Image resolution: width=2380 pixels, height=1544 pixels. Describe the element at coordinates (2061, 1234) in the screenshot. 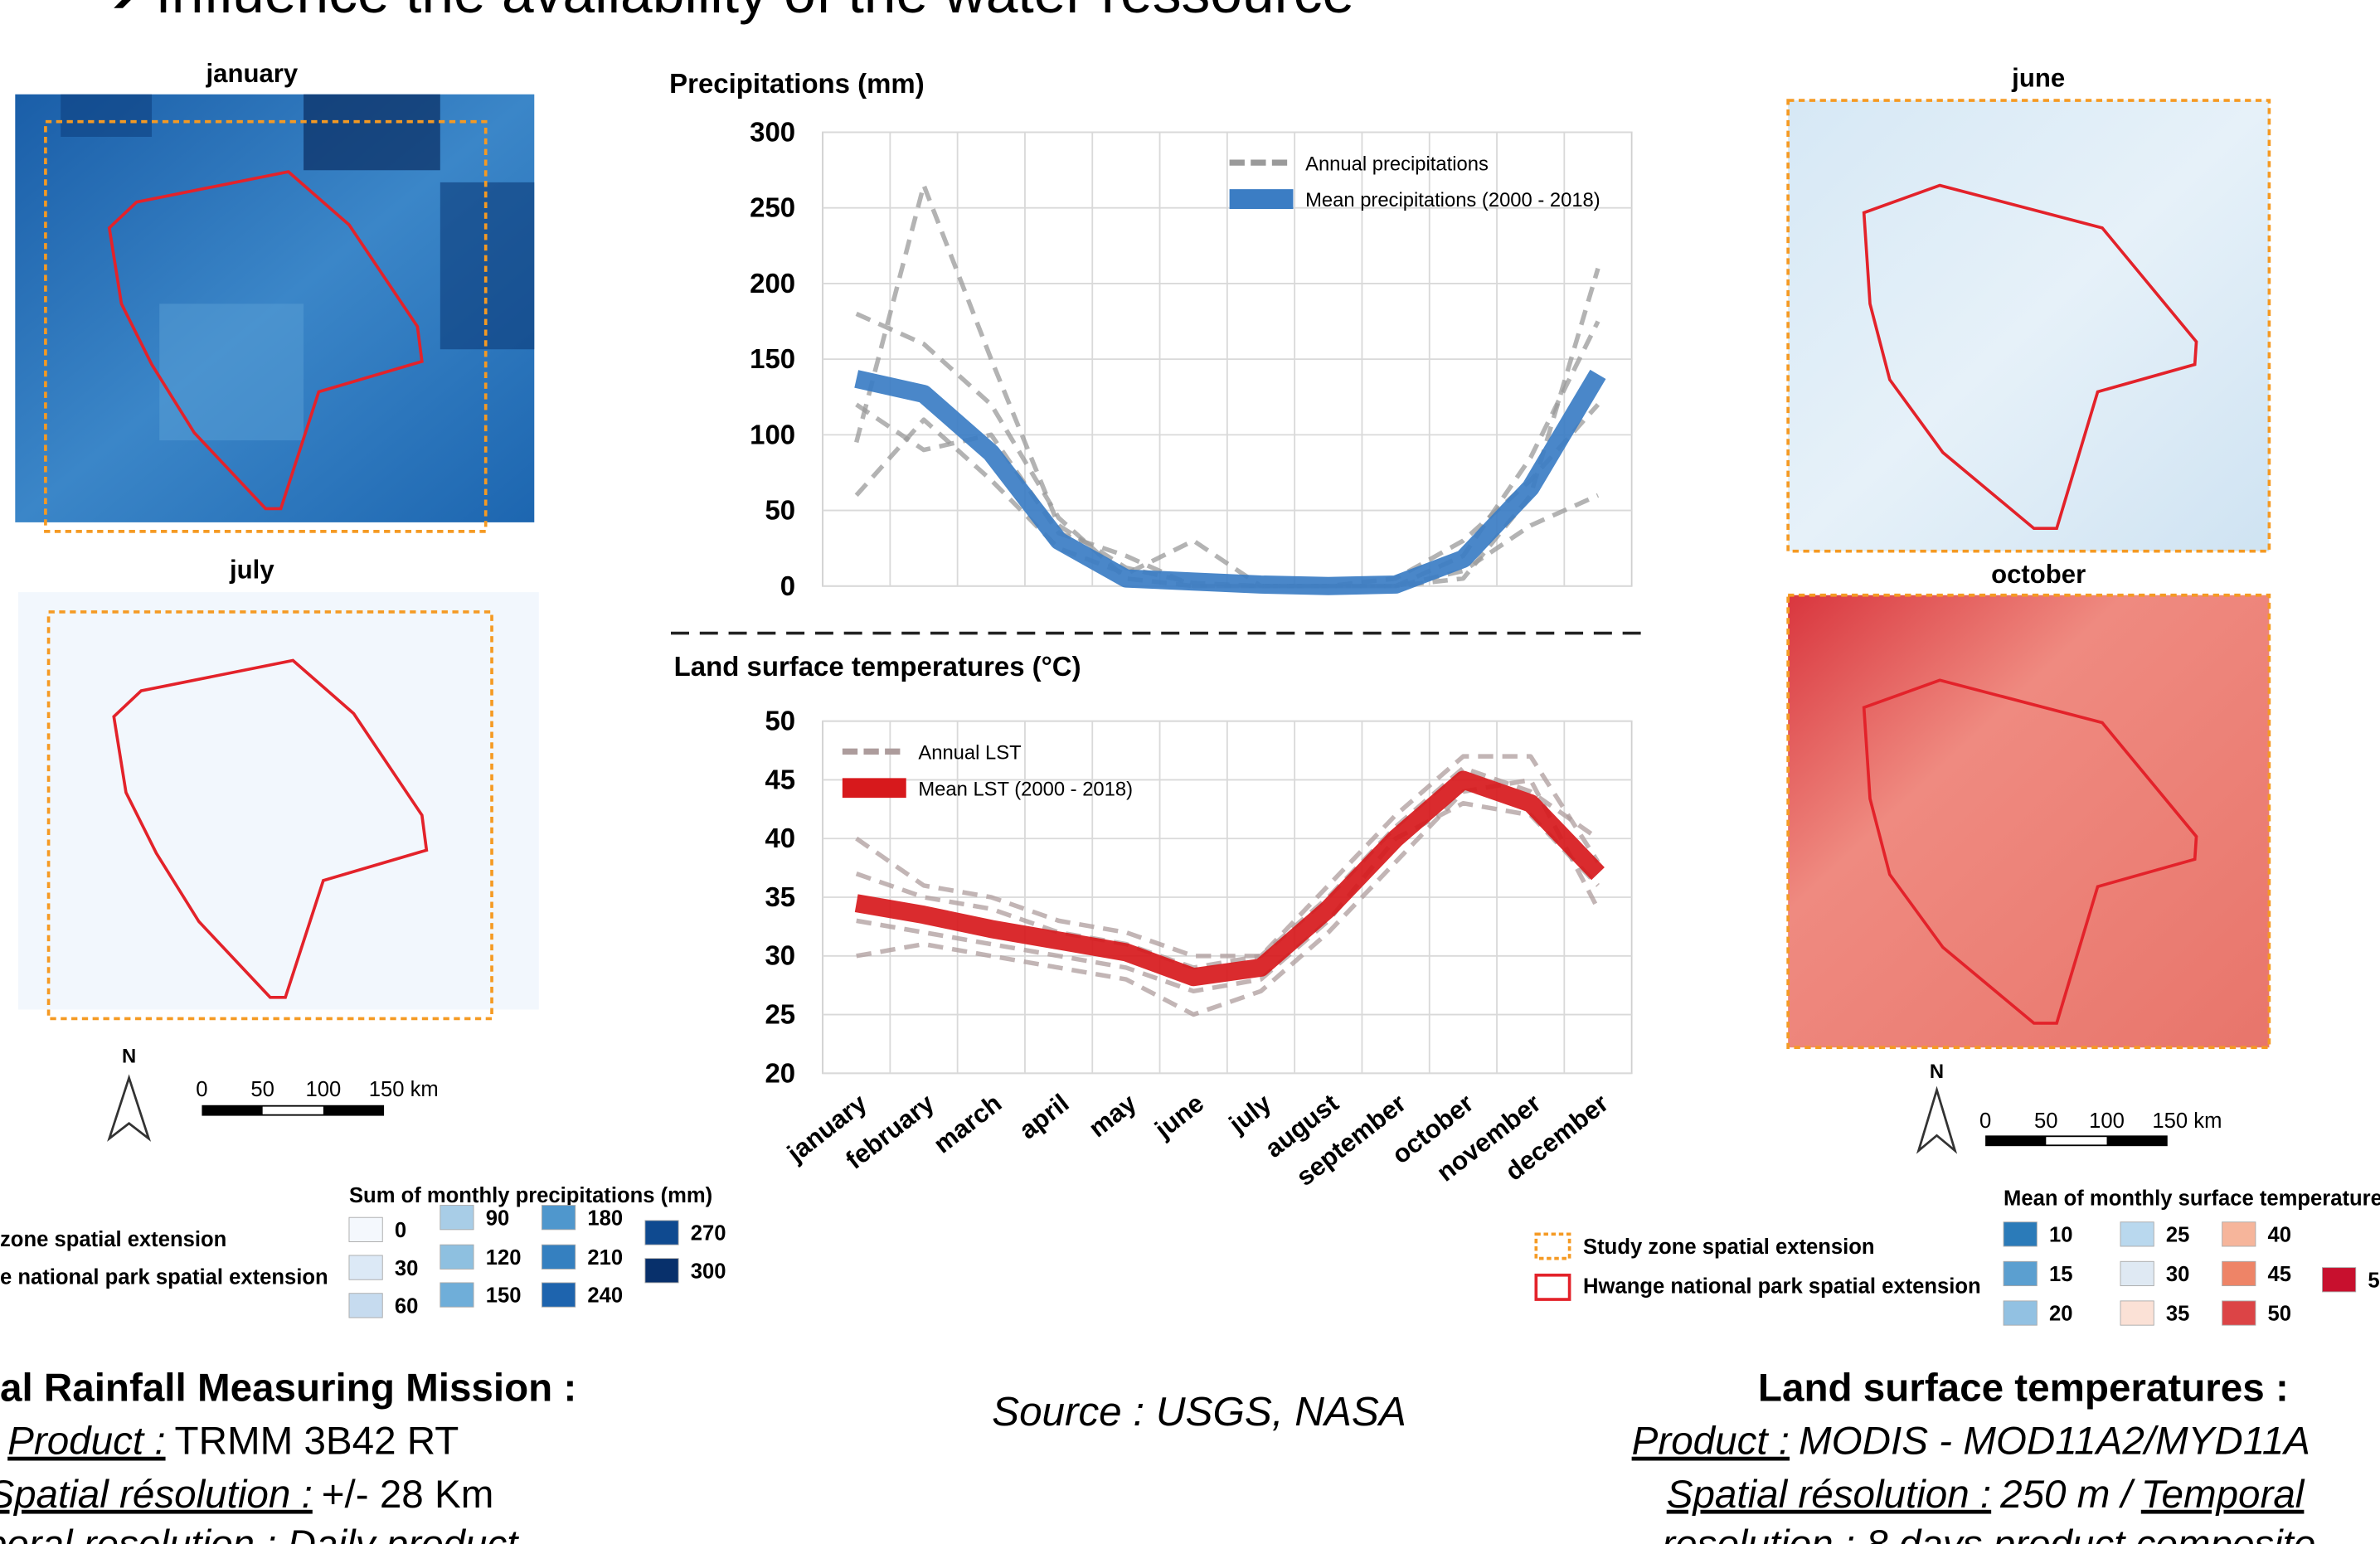

I see `legend-value: 10` at that location.